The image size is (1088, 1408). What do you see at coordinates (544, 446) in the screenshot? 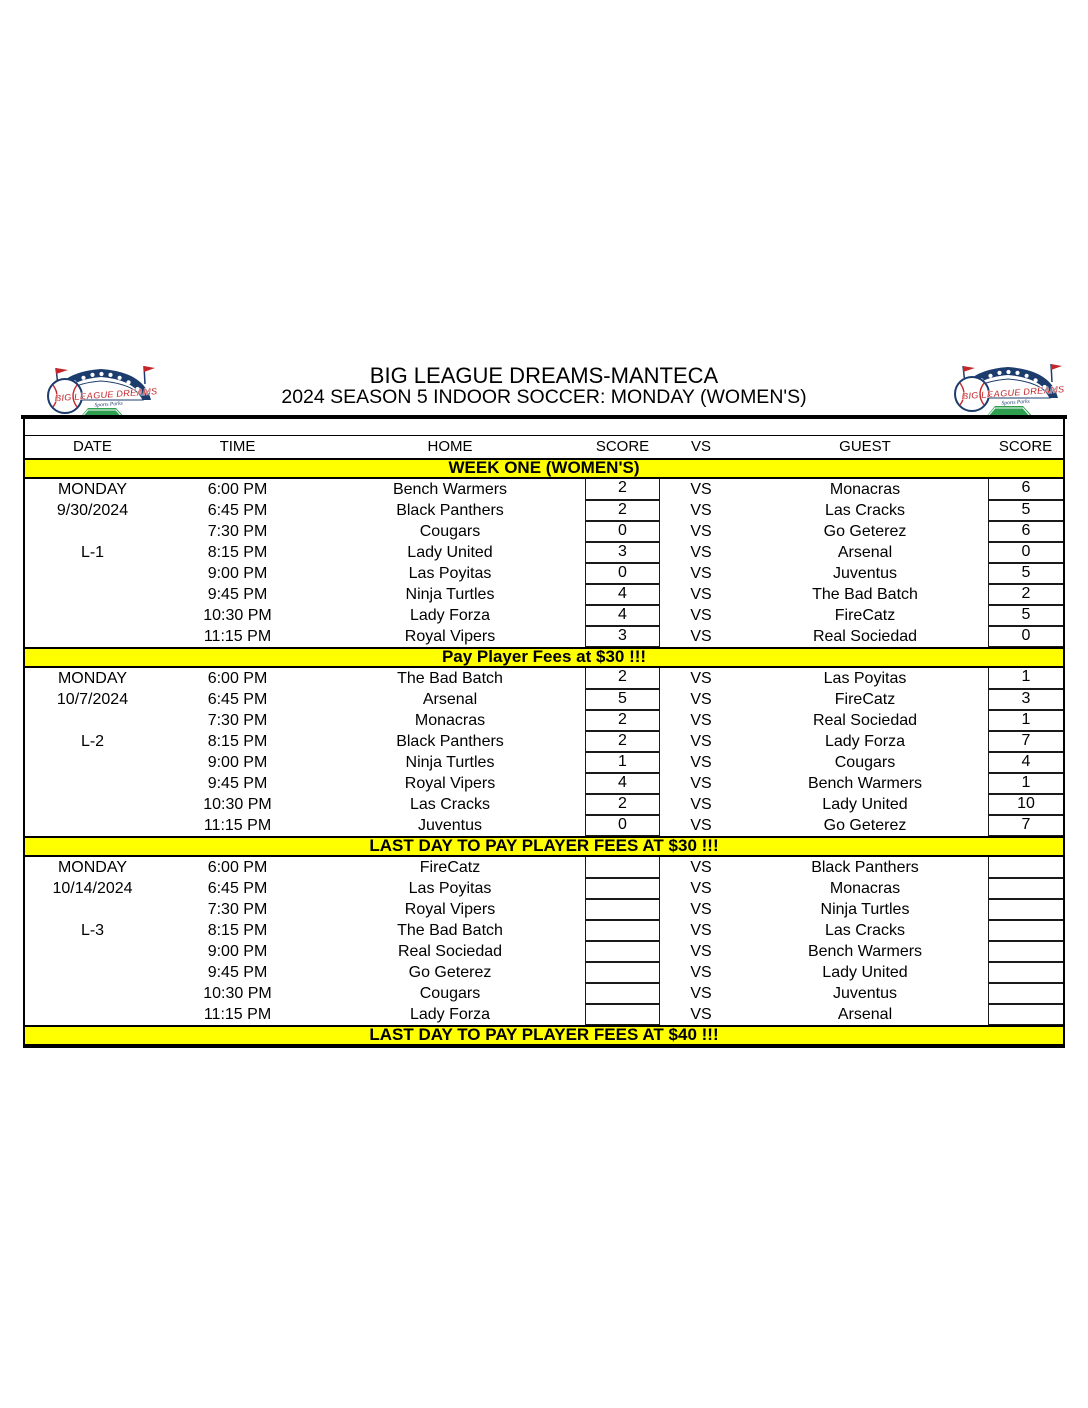
I see `column-header-row: DATE TIME HOME SCORE VS GUEST SCORE` at bounding box center [544, 446].